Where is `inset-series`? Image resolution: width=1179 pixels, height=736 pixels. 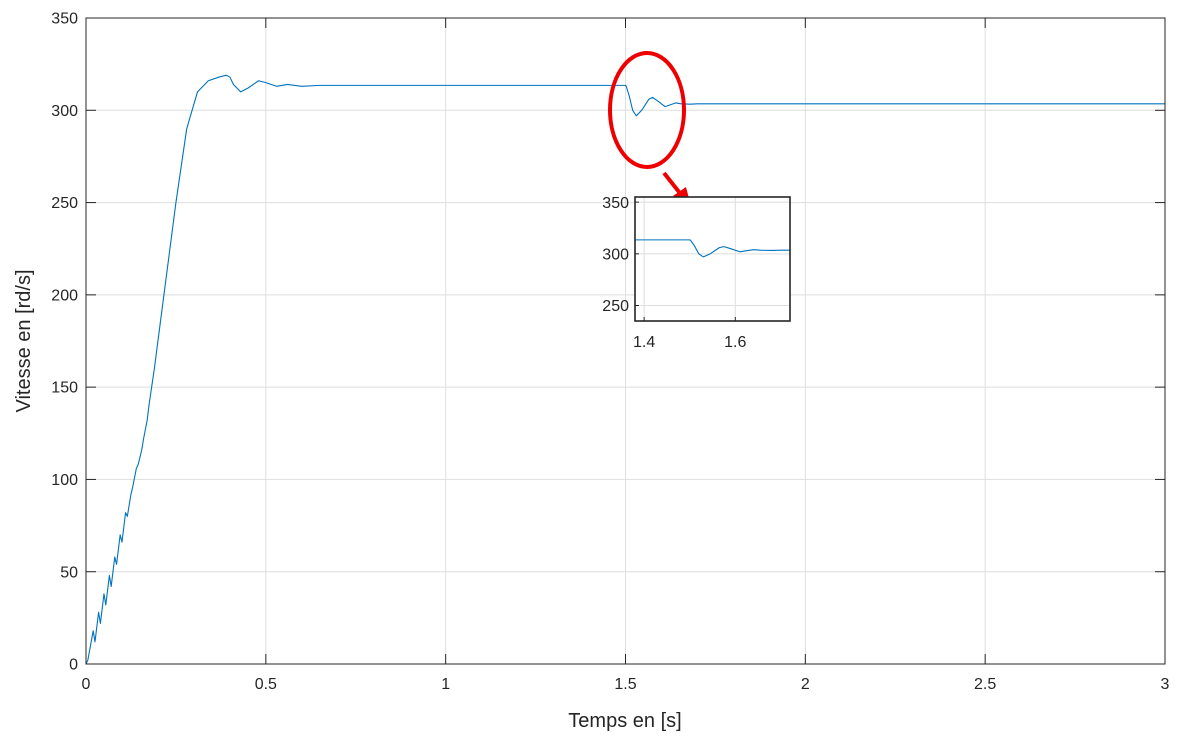
inset-series is located at coordinates (712, 248).